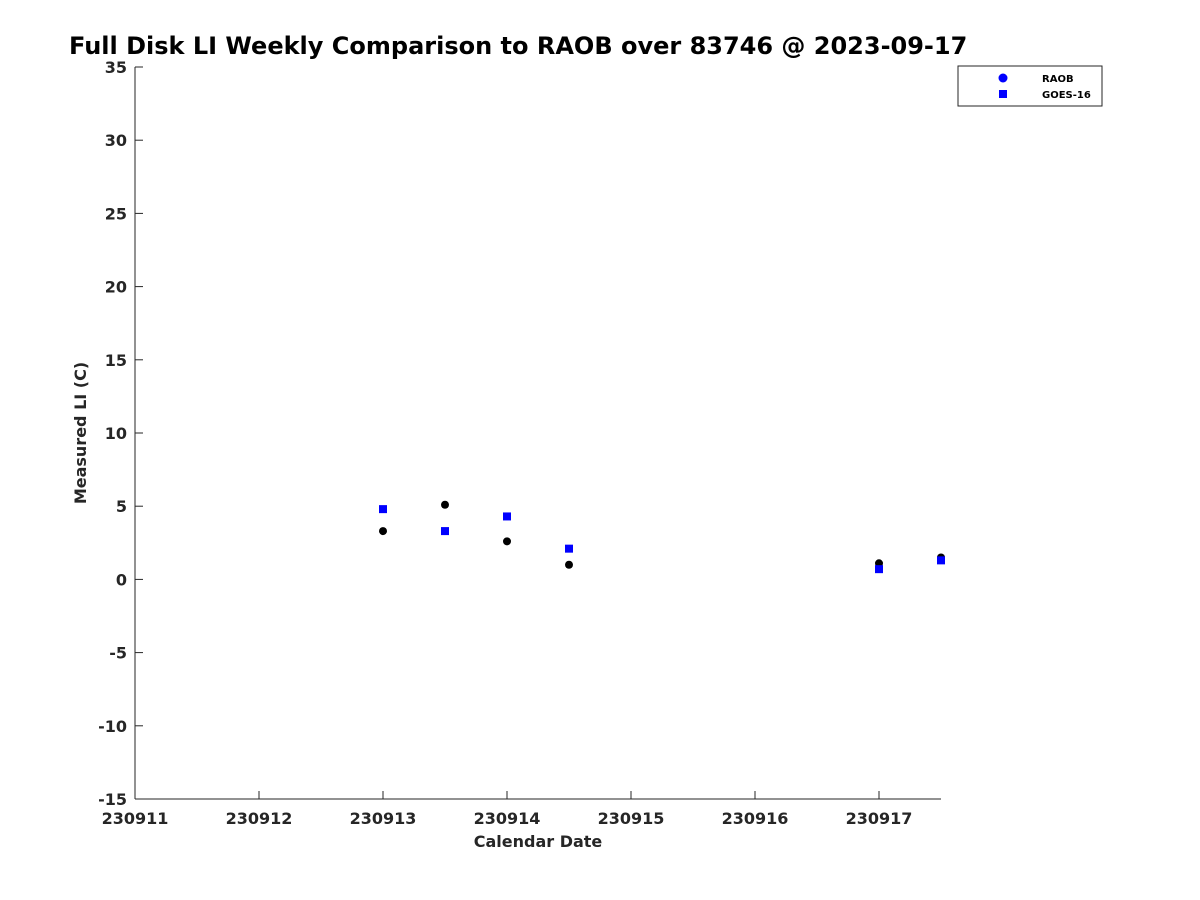 This screenshot has width=1200, height=900. Describe the element at coordinates (80, 433) in the screenshot. I see `y-axis-label: Measured LI (C)` at that location.